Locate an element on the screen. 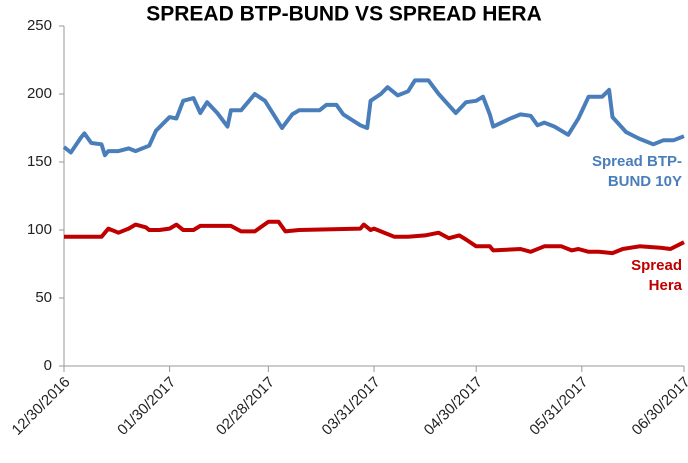  line-series is located at coordinates (374, 237).